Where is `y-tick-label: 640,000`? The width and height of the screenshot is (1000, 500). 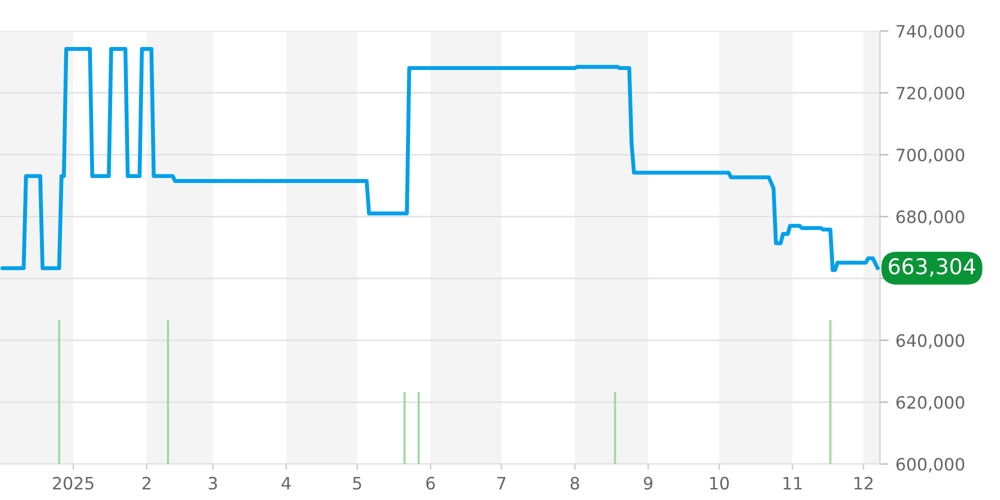
y-tick-label: 640,000 is located at coordinates (930, 341).